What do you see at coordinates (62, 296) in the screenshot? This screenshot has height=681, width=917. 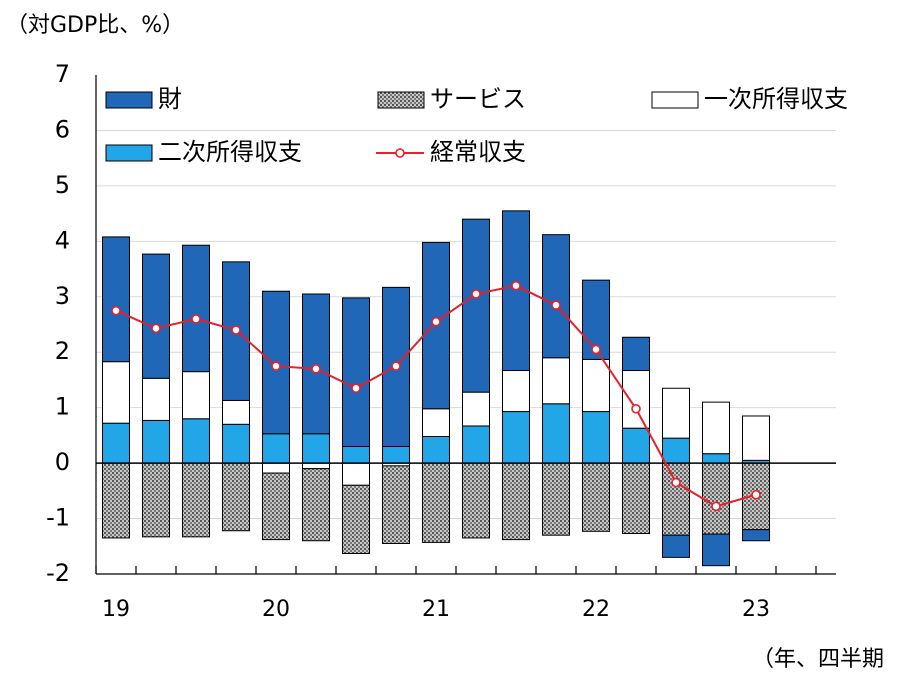 I see `y-tick-label: 3` at bounding box center [62, 296].